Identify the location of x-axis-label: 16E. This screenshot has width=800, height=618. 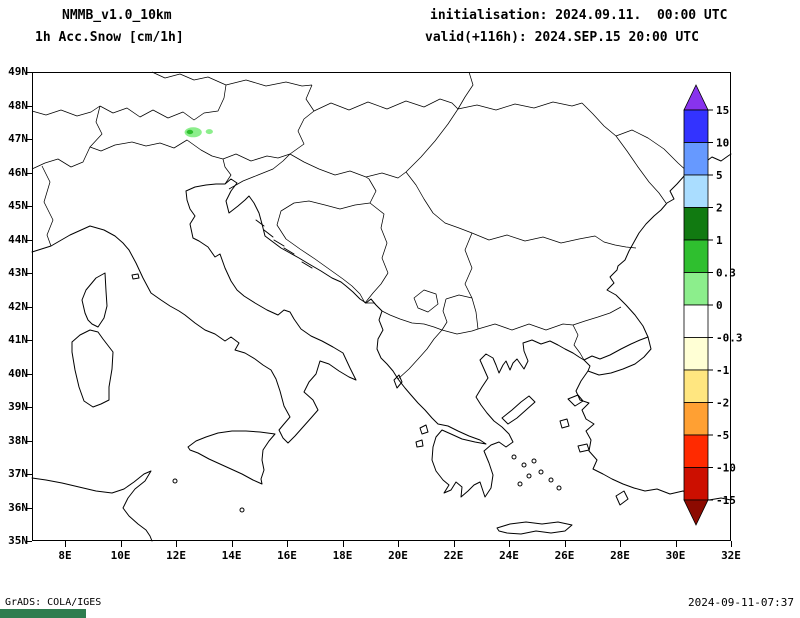
(287, 555).